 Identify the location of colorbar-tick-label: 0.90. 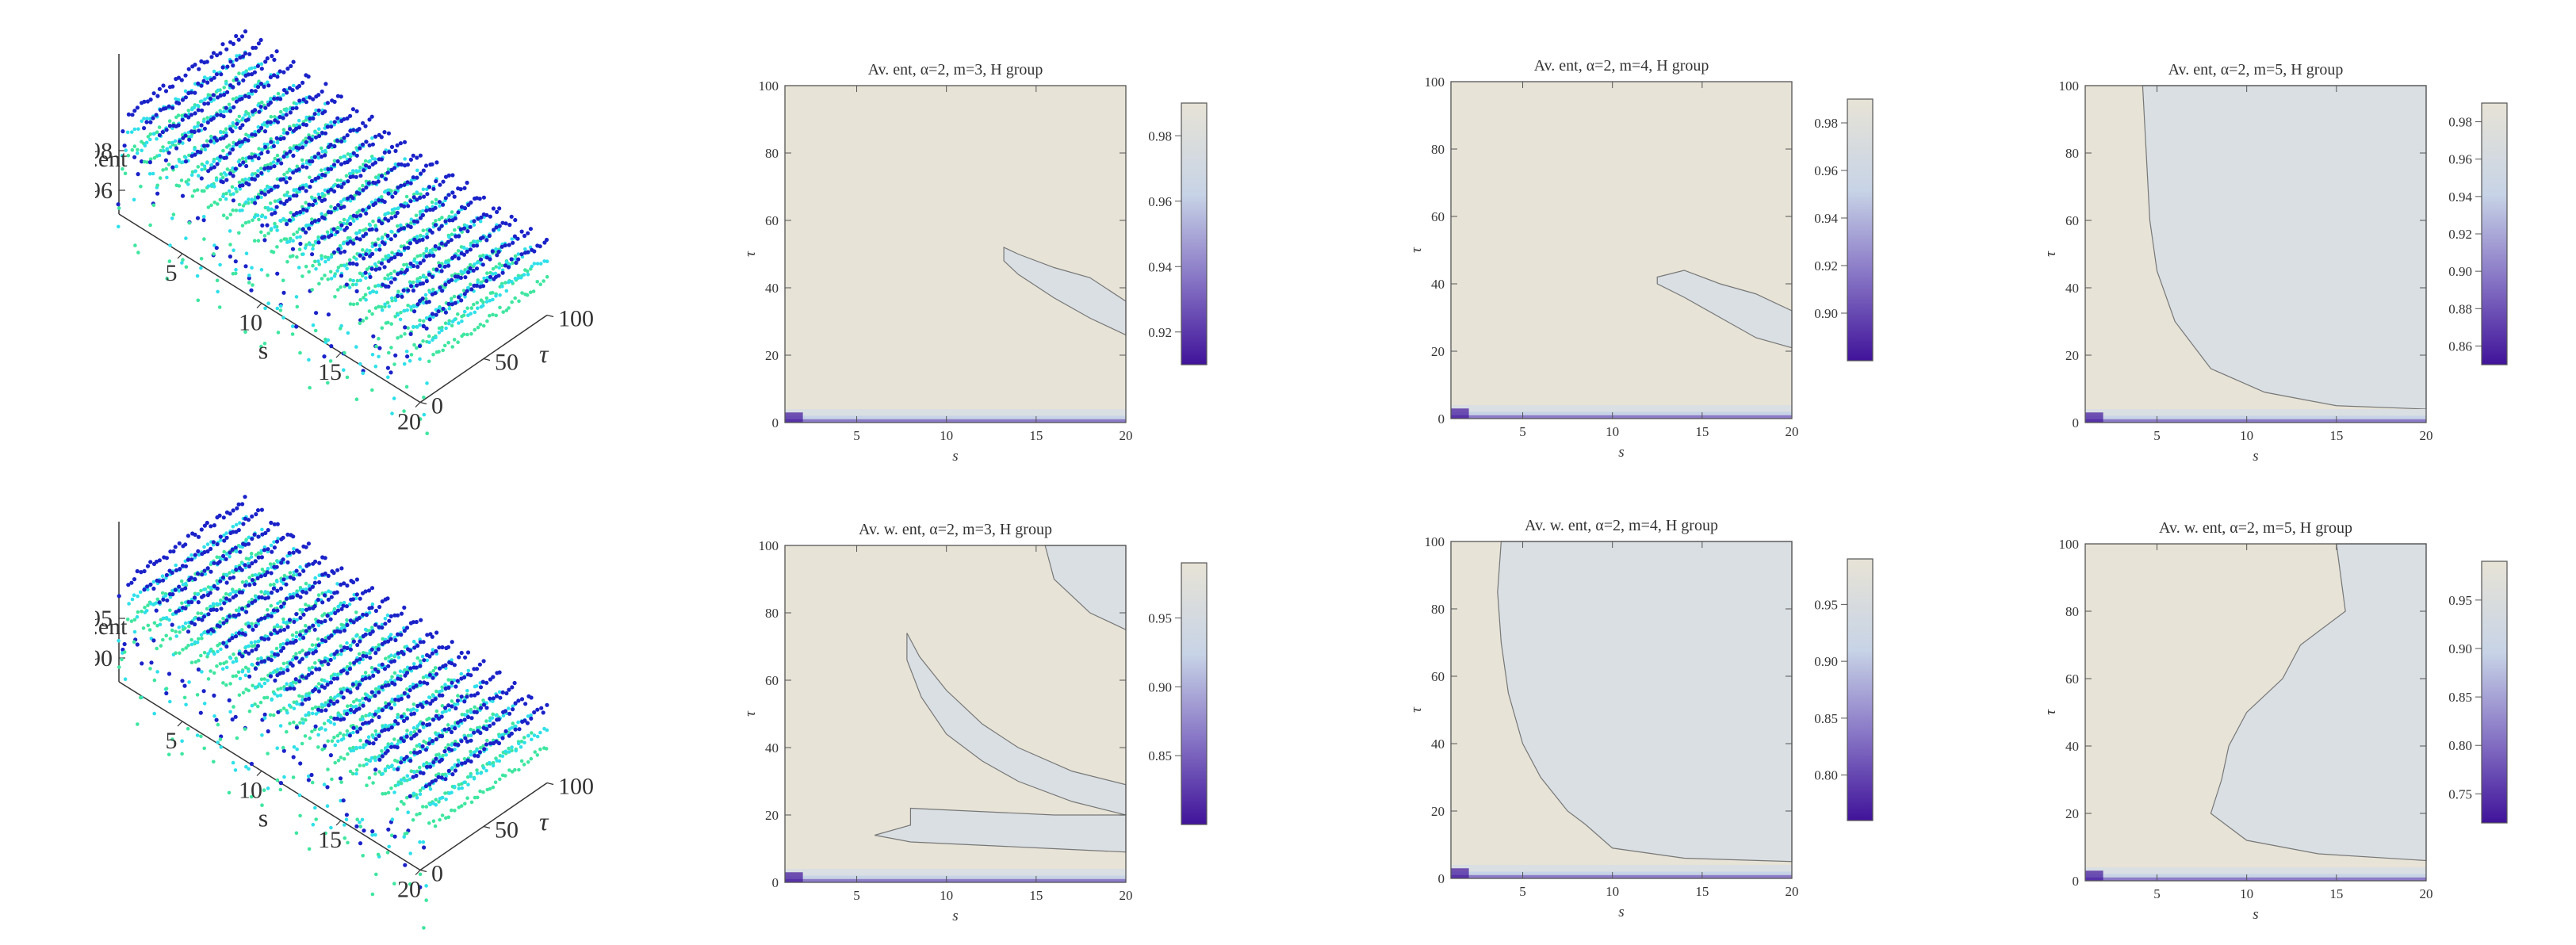
(2460, 271).